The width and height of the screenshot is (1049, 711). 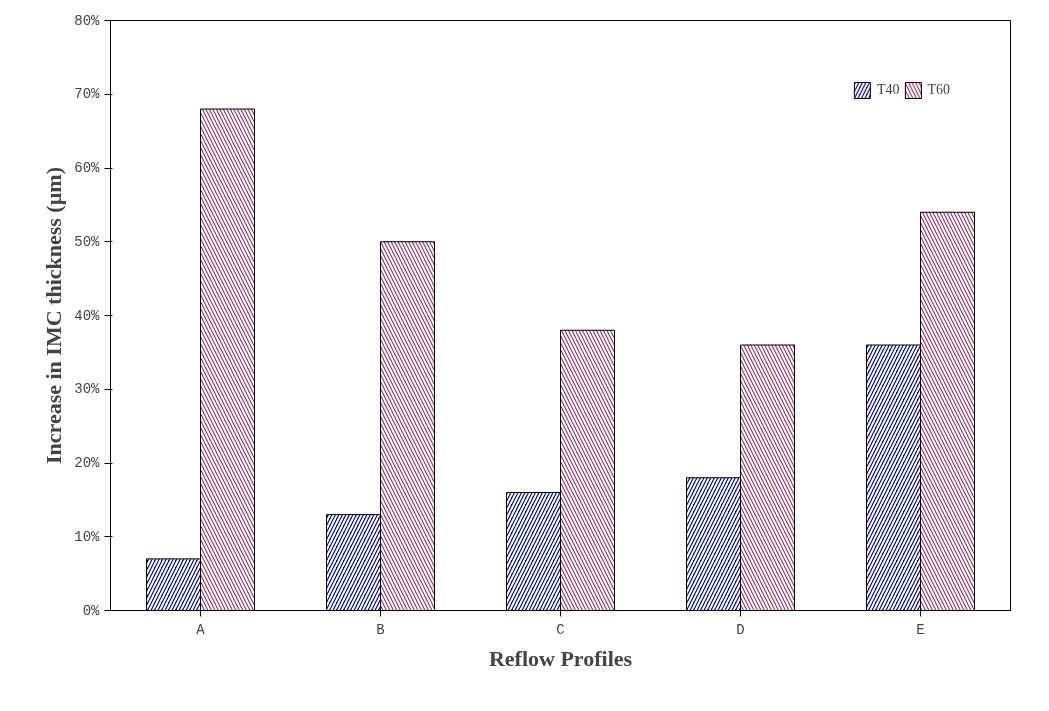 What do you see at coordinates (560, 658) in the screenshot?
I see `x-axis-title: Reflow Profiles` at bounding box center [560, 658].